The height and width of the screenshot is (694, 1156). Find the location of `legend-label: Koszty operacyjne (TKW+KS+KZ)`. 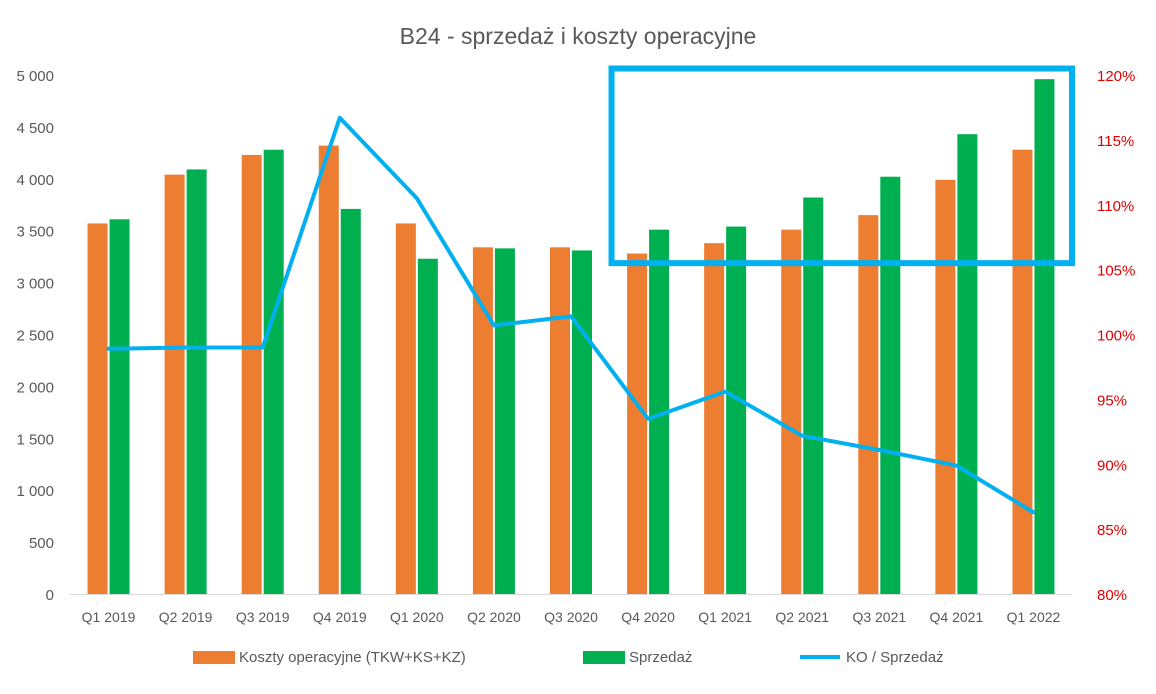

legend-label: Koszty operacyjne (TKW+KS+KZ) is located at coordinates (352, 657).